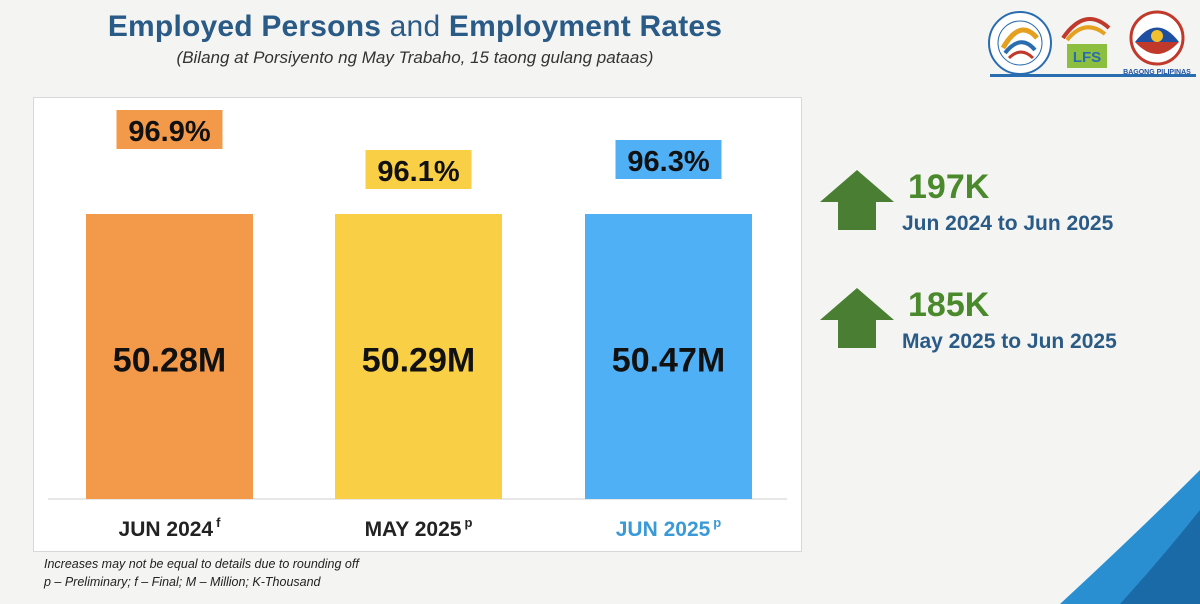 Image resolution: width=1200 pixels, height=604 pixels. What do you see at coordinates (218, 522) in the screenshot?
I see `x-tick-superscript-1: f` at bounding box center [218, 522].